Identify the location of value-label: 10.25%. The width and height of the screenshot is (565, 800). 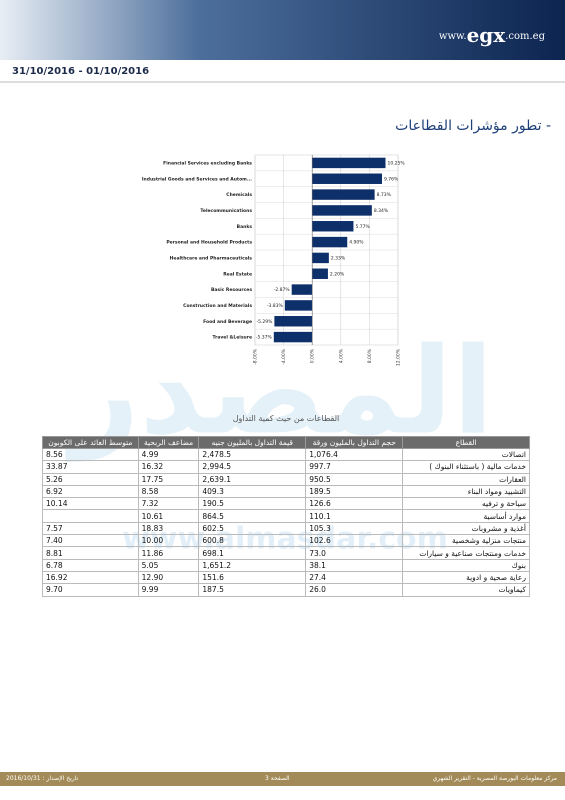
(396, 163).